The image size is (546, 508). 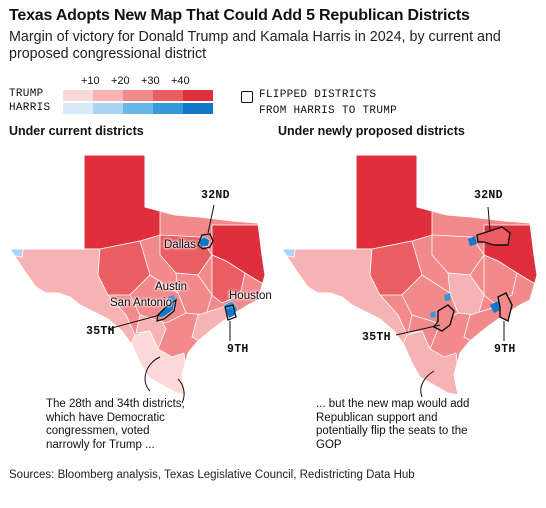 What do you see at coordinates (247, 97) in the screenshot?
I see `flipped-district-swatch` at bounding box center [247, 97].